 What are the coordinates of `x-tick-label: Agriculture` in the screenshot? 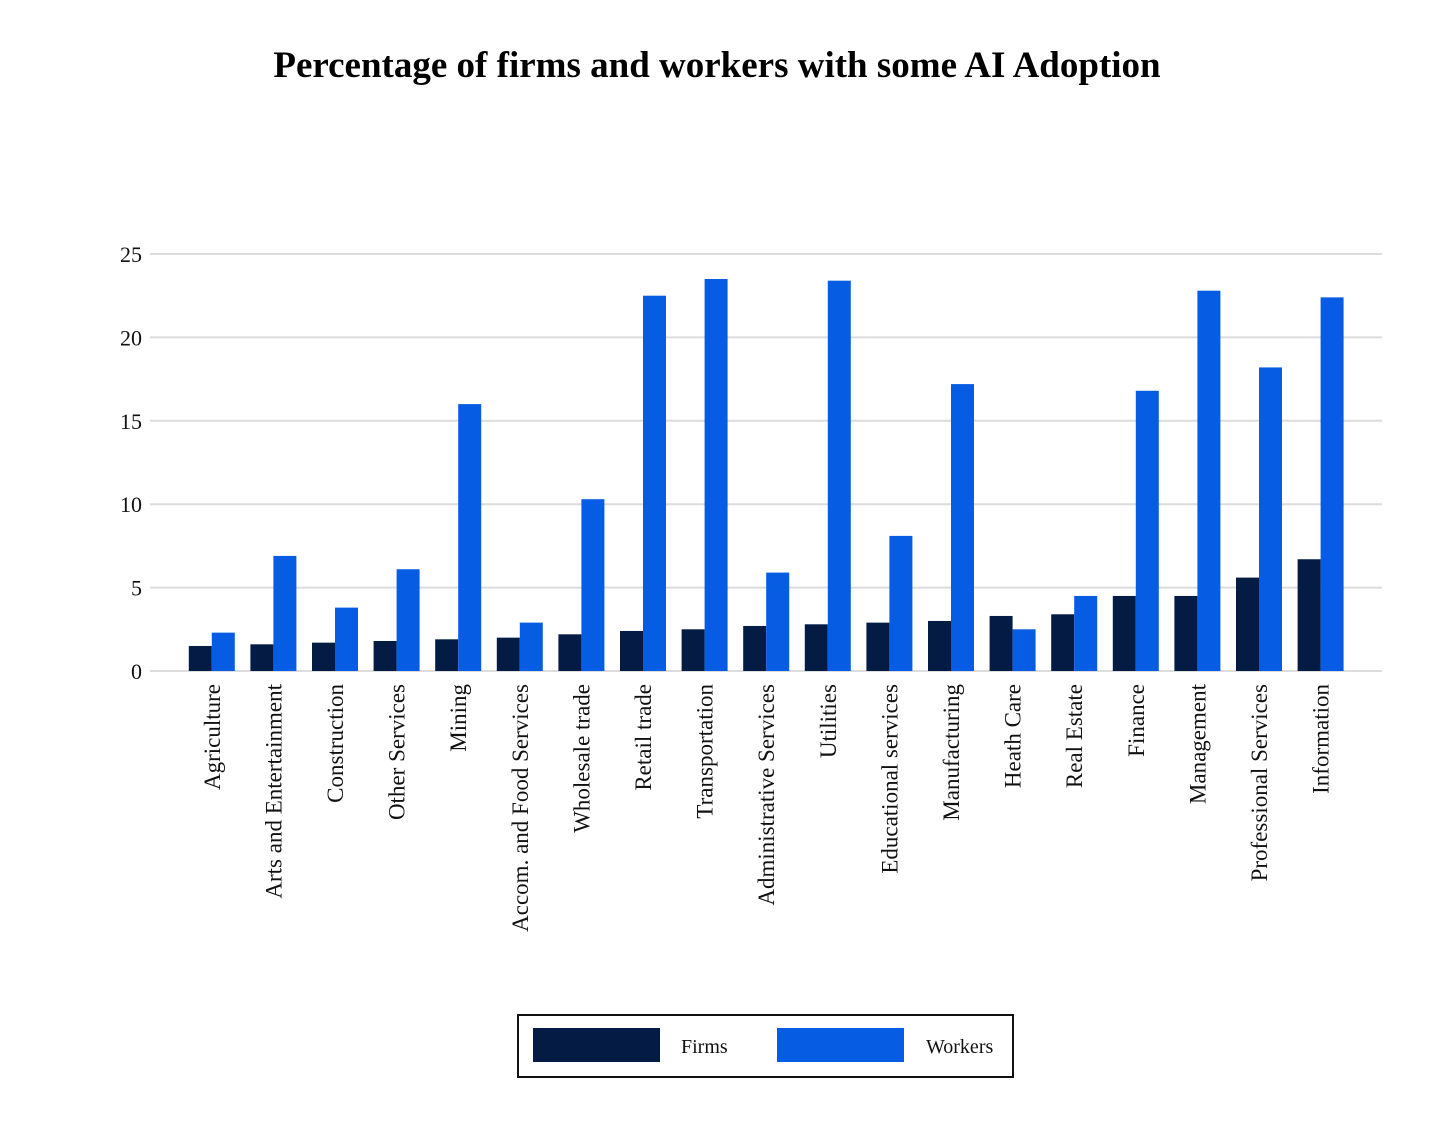 It's located at (212, 737).